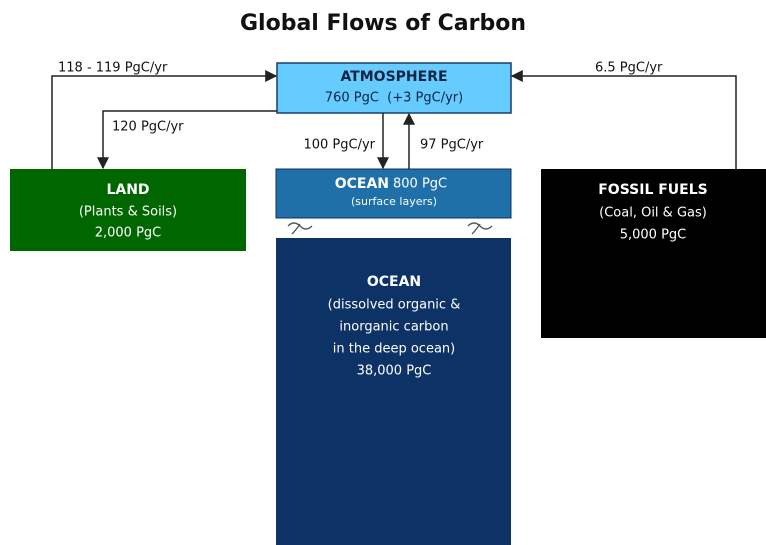 This screenshot has width=766, height=545. What do you see at coordinates (394, 88) in the screenshot?
I see `atmosphere-box` at bounding box center [394, 88].